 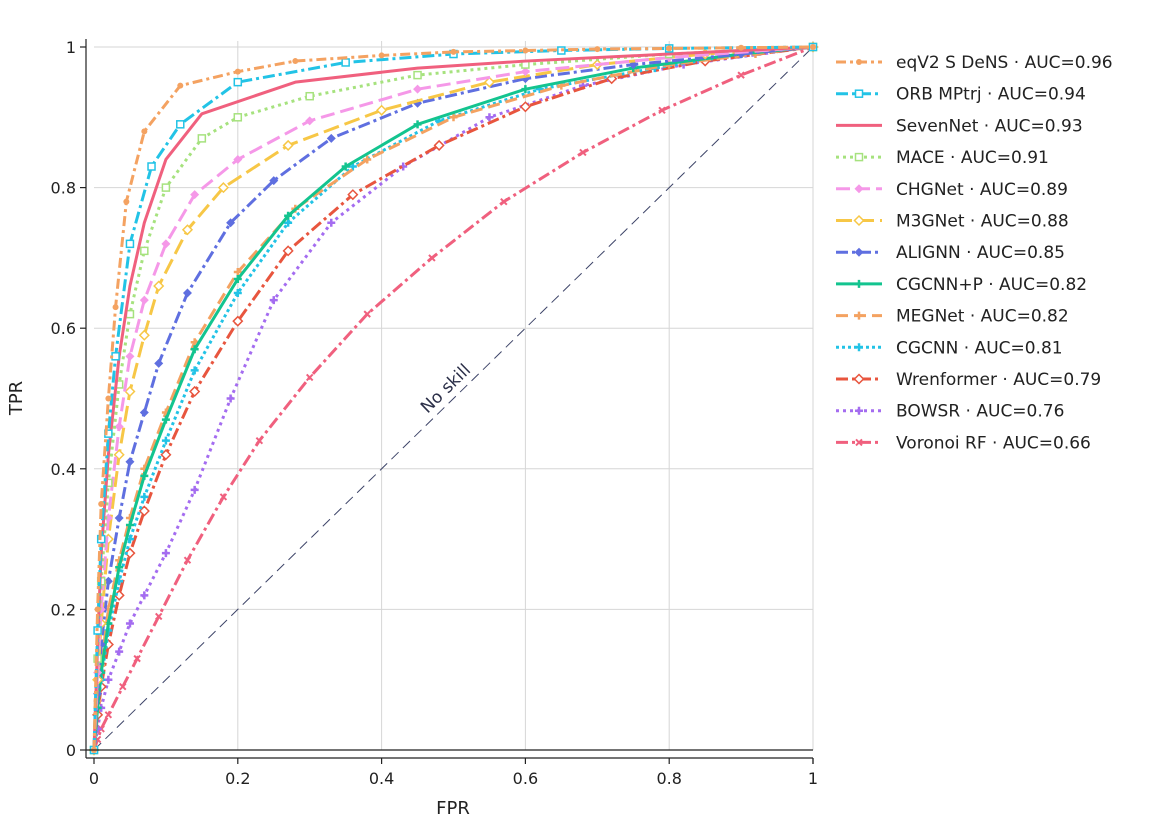 I want to click on y-tick-label: 0.2, so click(x=63, y=609).